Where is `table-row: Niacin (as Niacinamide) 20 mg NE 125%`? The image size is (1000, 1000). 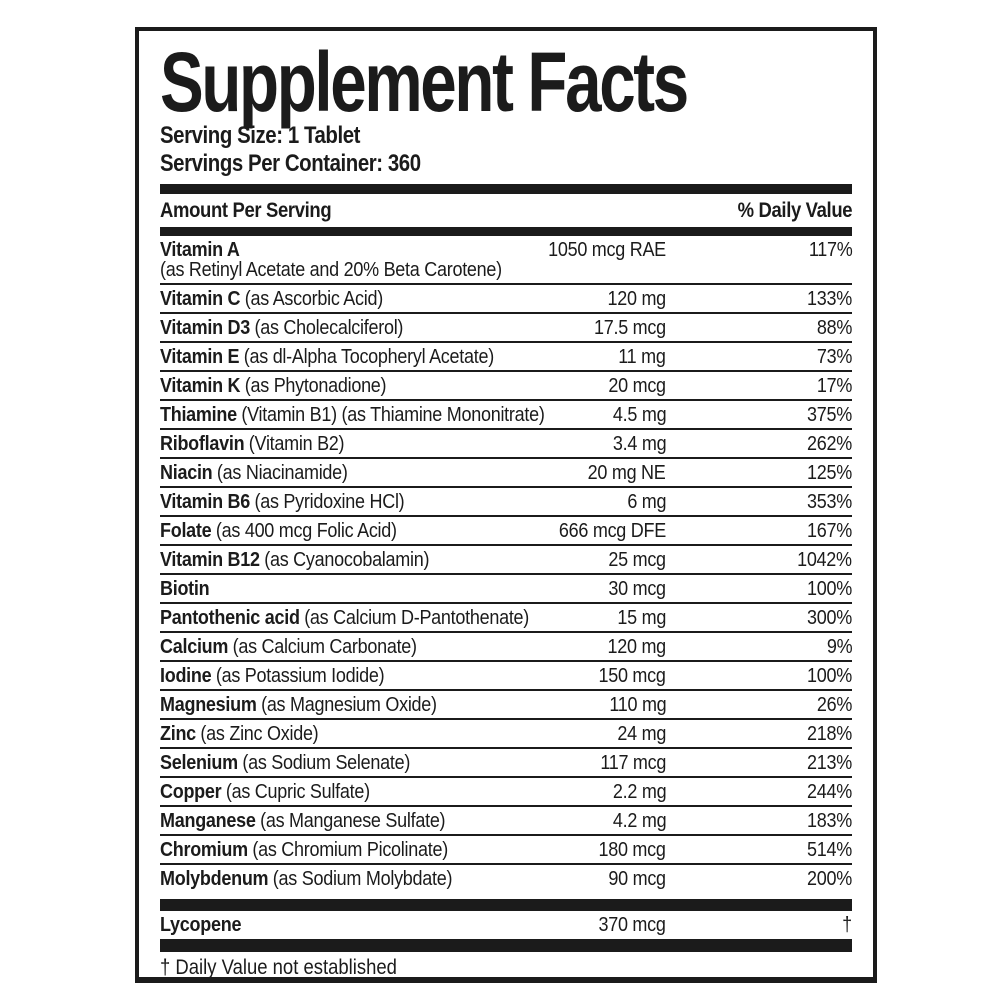 table-row: Niacin (as Niacinamide) 20 mg NE 125% is located at coordinates (506, 473).